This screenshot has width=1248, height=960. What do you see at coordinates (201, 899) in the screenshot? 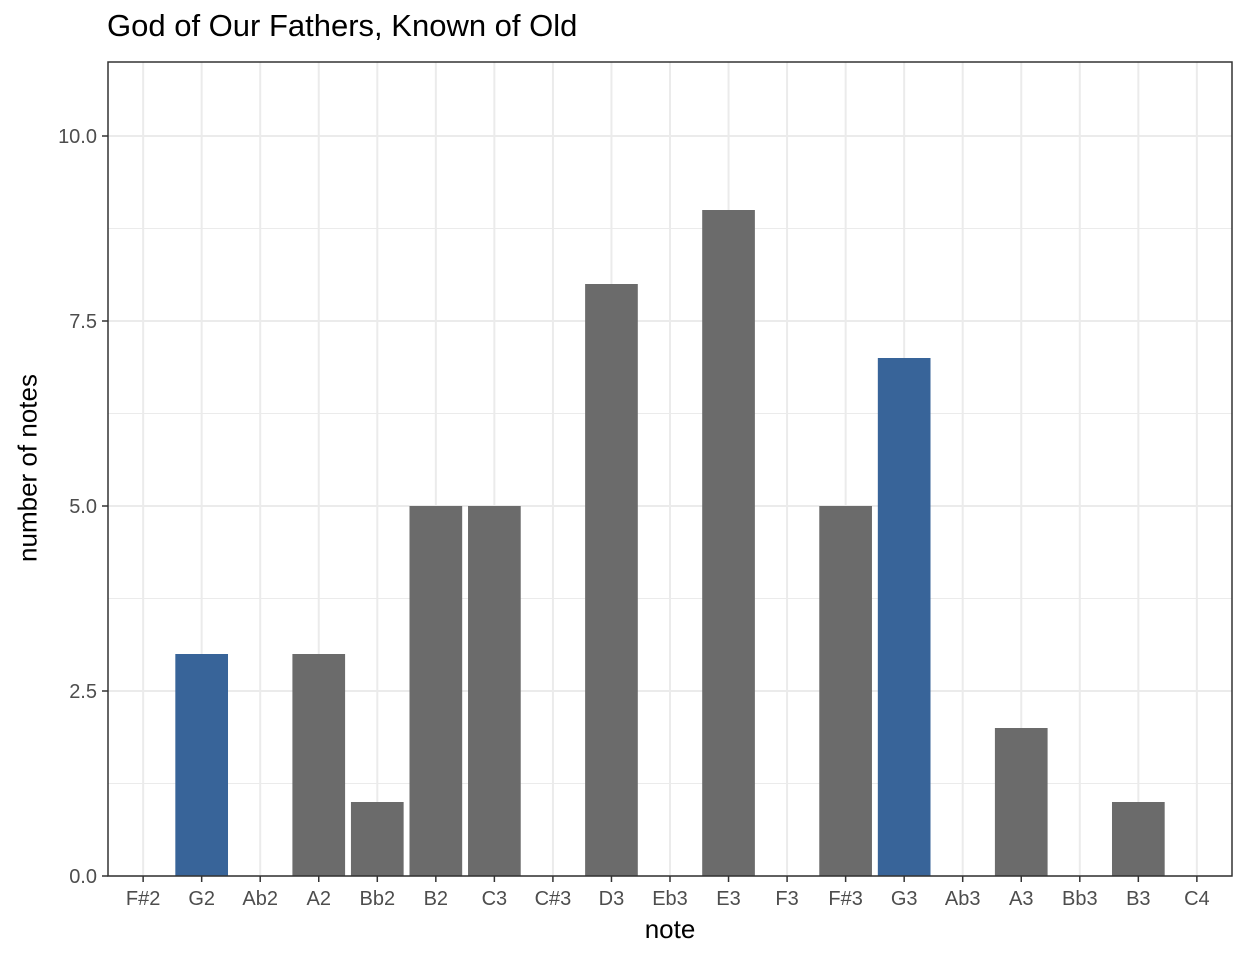
I see `x-tick-label: G2` at bounding box center [201, 899].